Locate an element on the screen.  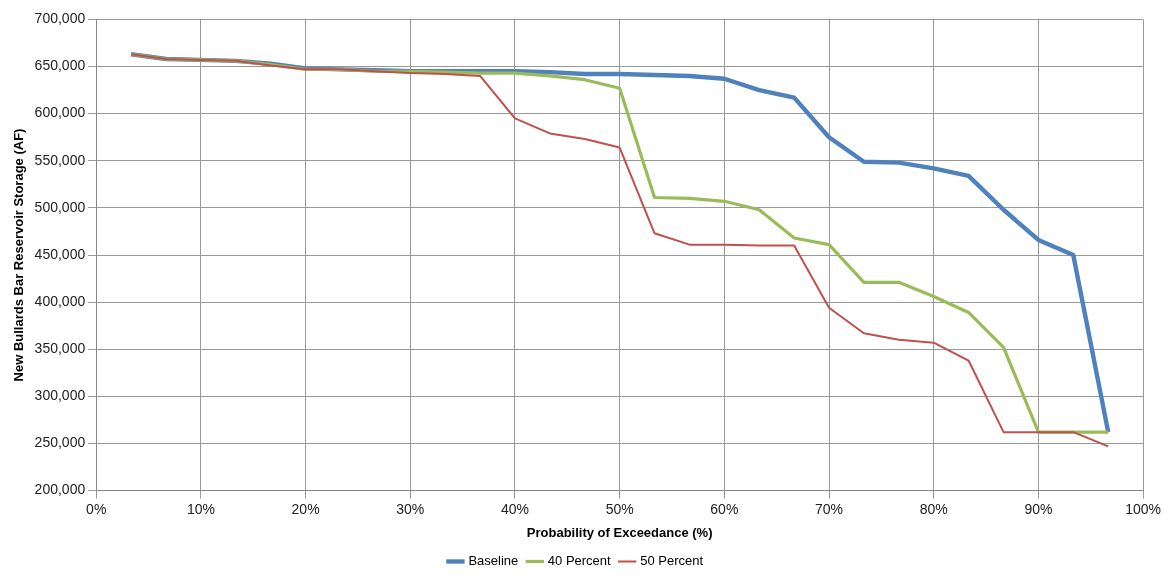
x-tick-label: 100% is located at coordinates (1143, 508).